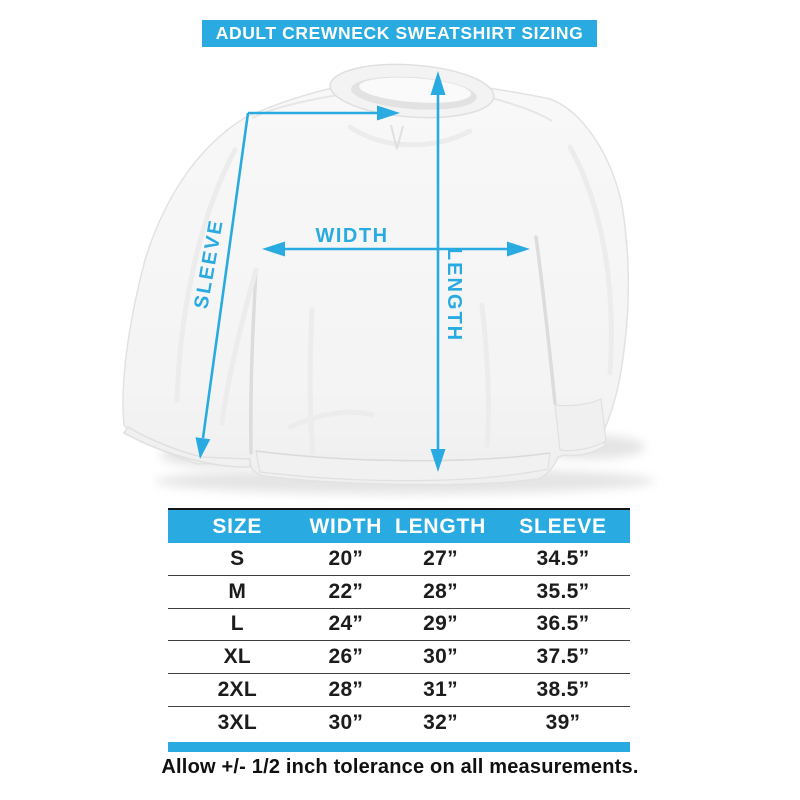 Image resolution: width=800 pixels, height=800 pixels. I want to click on table-row-xl: XL 26” 30” 37.5”, so click(399, 658).